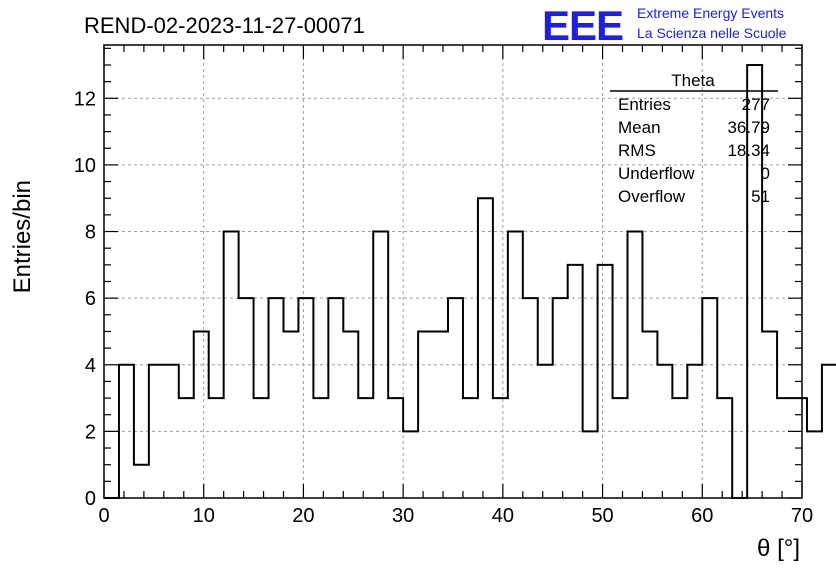 The height and width of the screenshot is (572, 836). Describe the element at coordinates (765, 173) in the screenshot. I see `stats-row-value: 0` at that location.